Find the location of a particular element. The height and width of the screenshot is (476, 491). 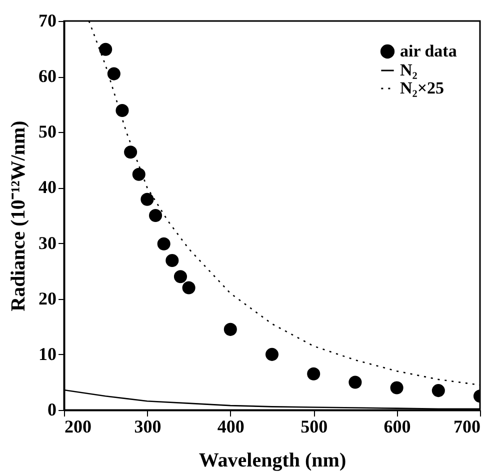

y-axis-title: Radiance (10⁻¹²W/nm) is located at coordinates (19, 216).